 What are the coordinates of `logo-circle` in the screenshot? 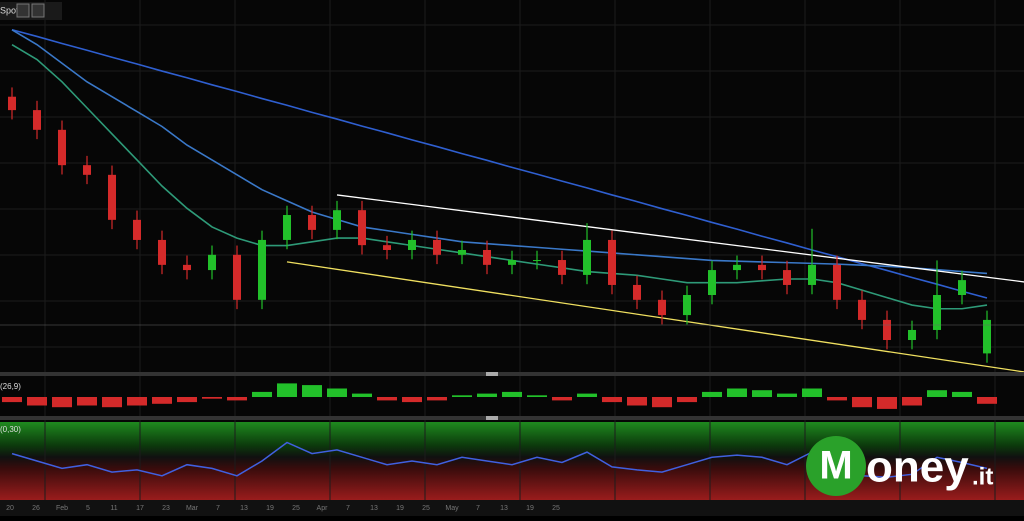 It's located at (836, 466).